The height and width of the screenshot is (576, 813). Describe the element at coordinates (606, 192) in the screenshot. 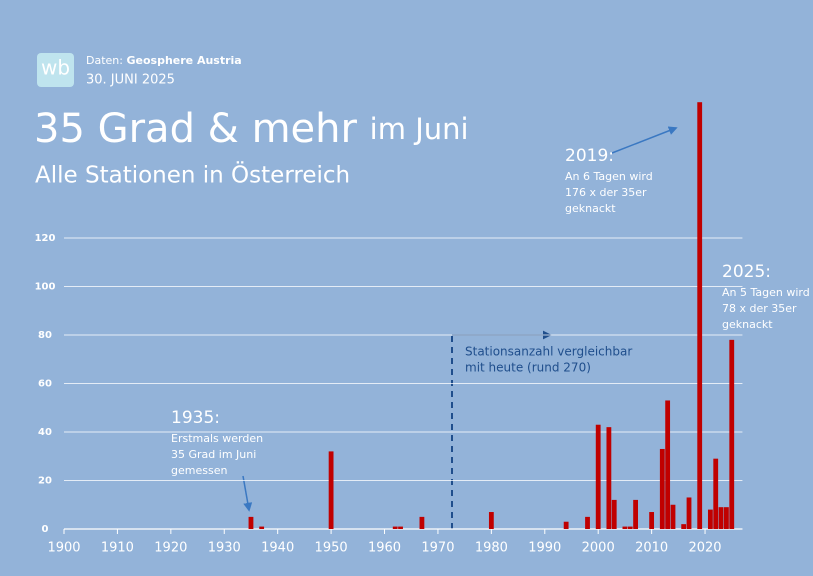

I see `annotation-line: 176 x der 35er` at that location.